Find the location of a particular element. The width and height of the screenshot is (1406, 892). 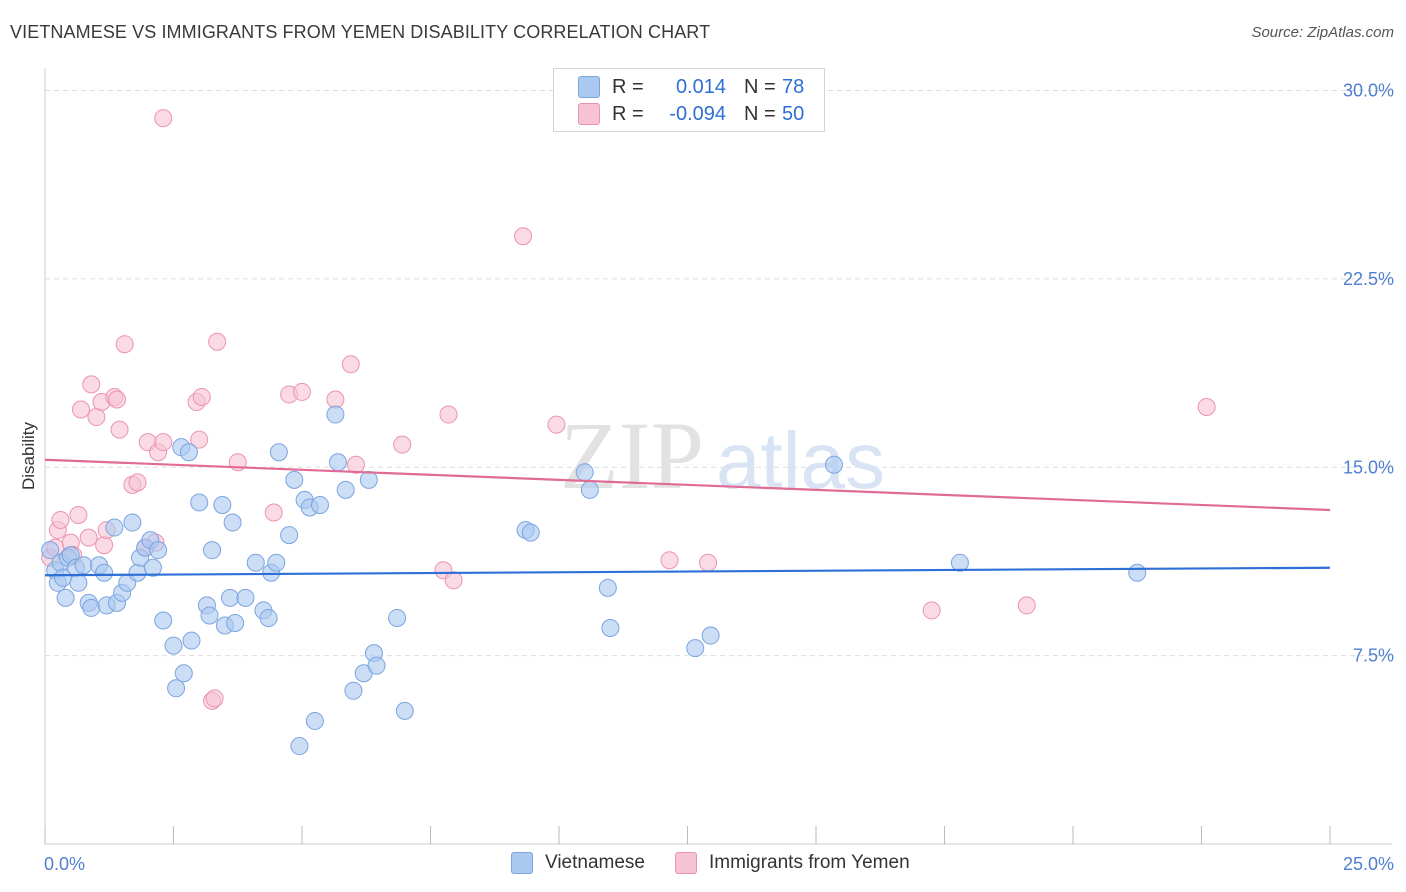

x-tick-labels: 0.0% 25.0% is located at coordinates (719, 864).